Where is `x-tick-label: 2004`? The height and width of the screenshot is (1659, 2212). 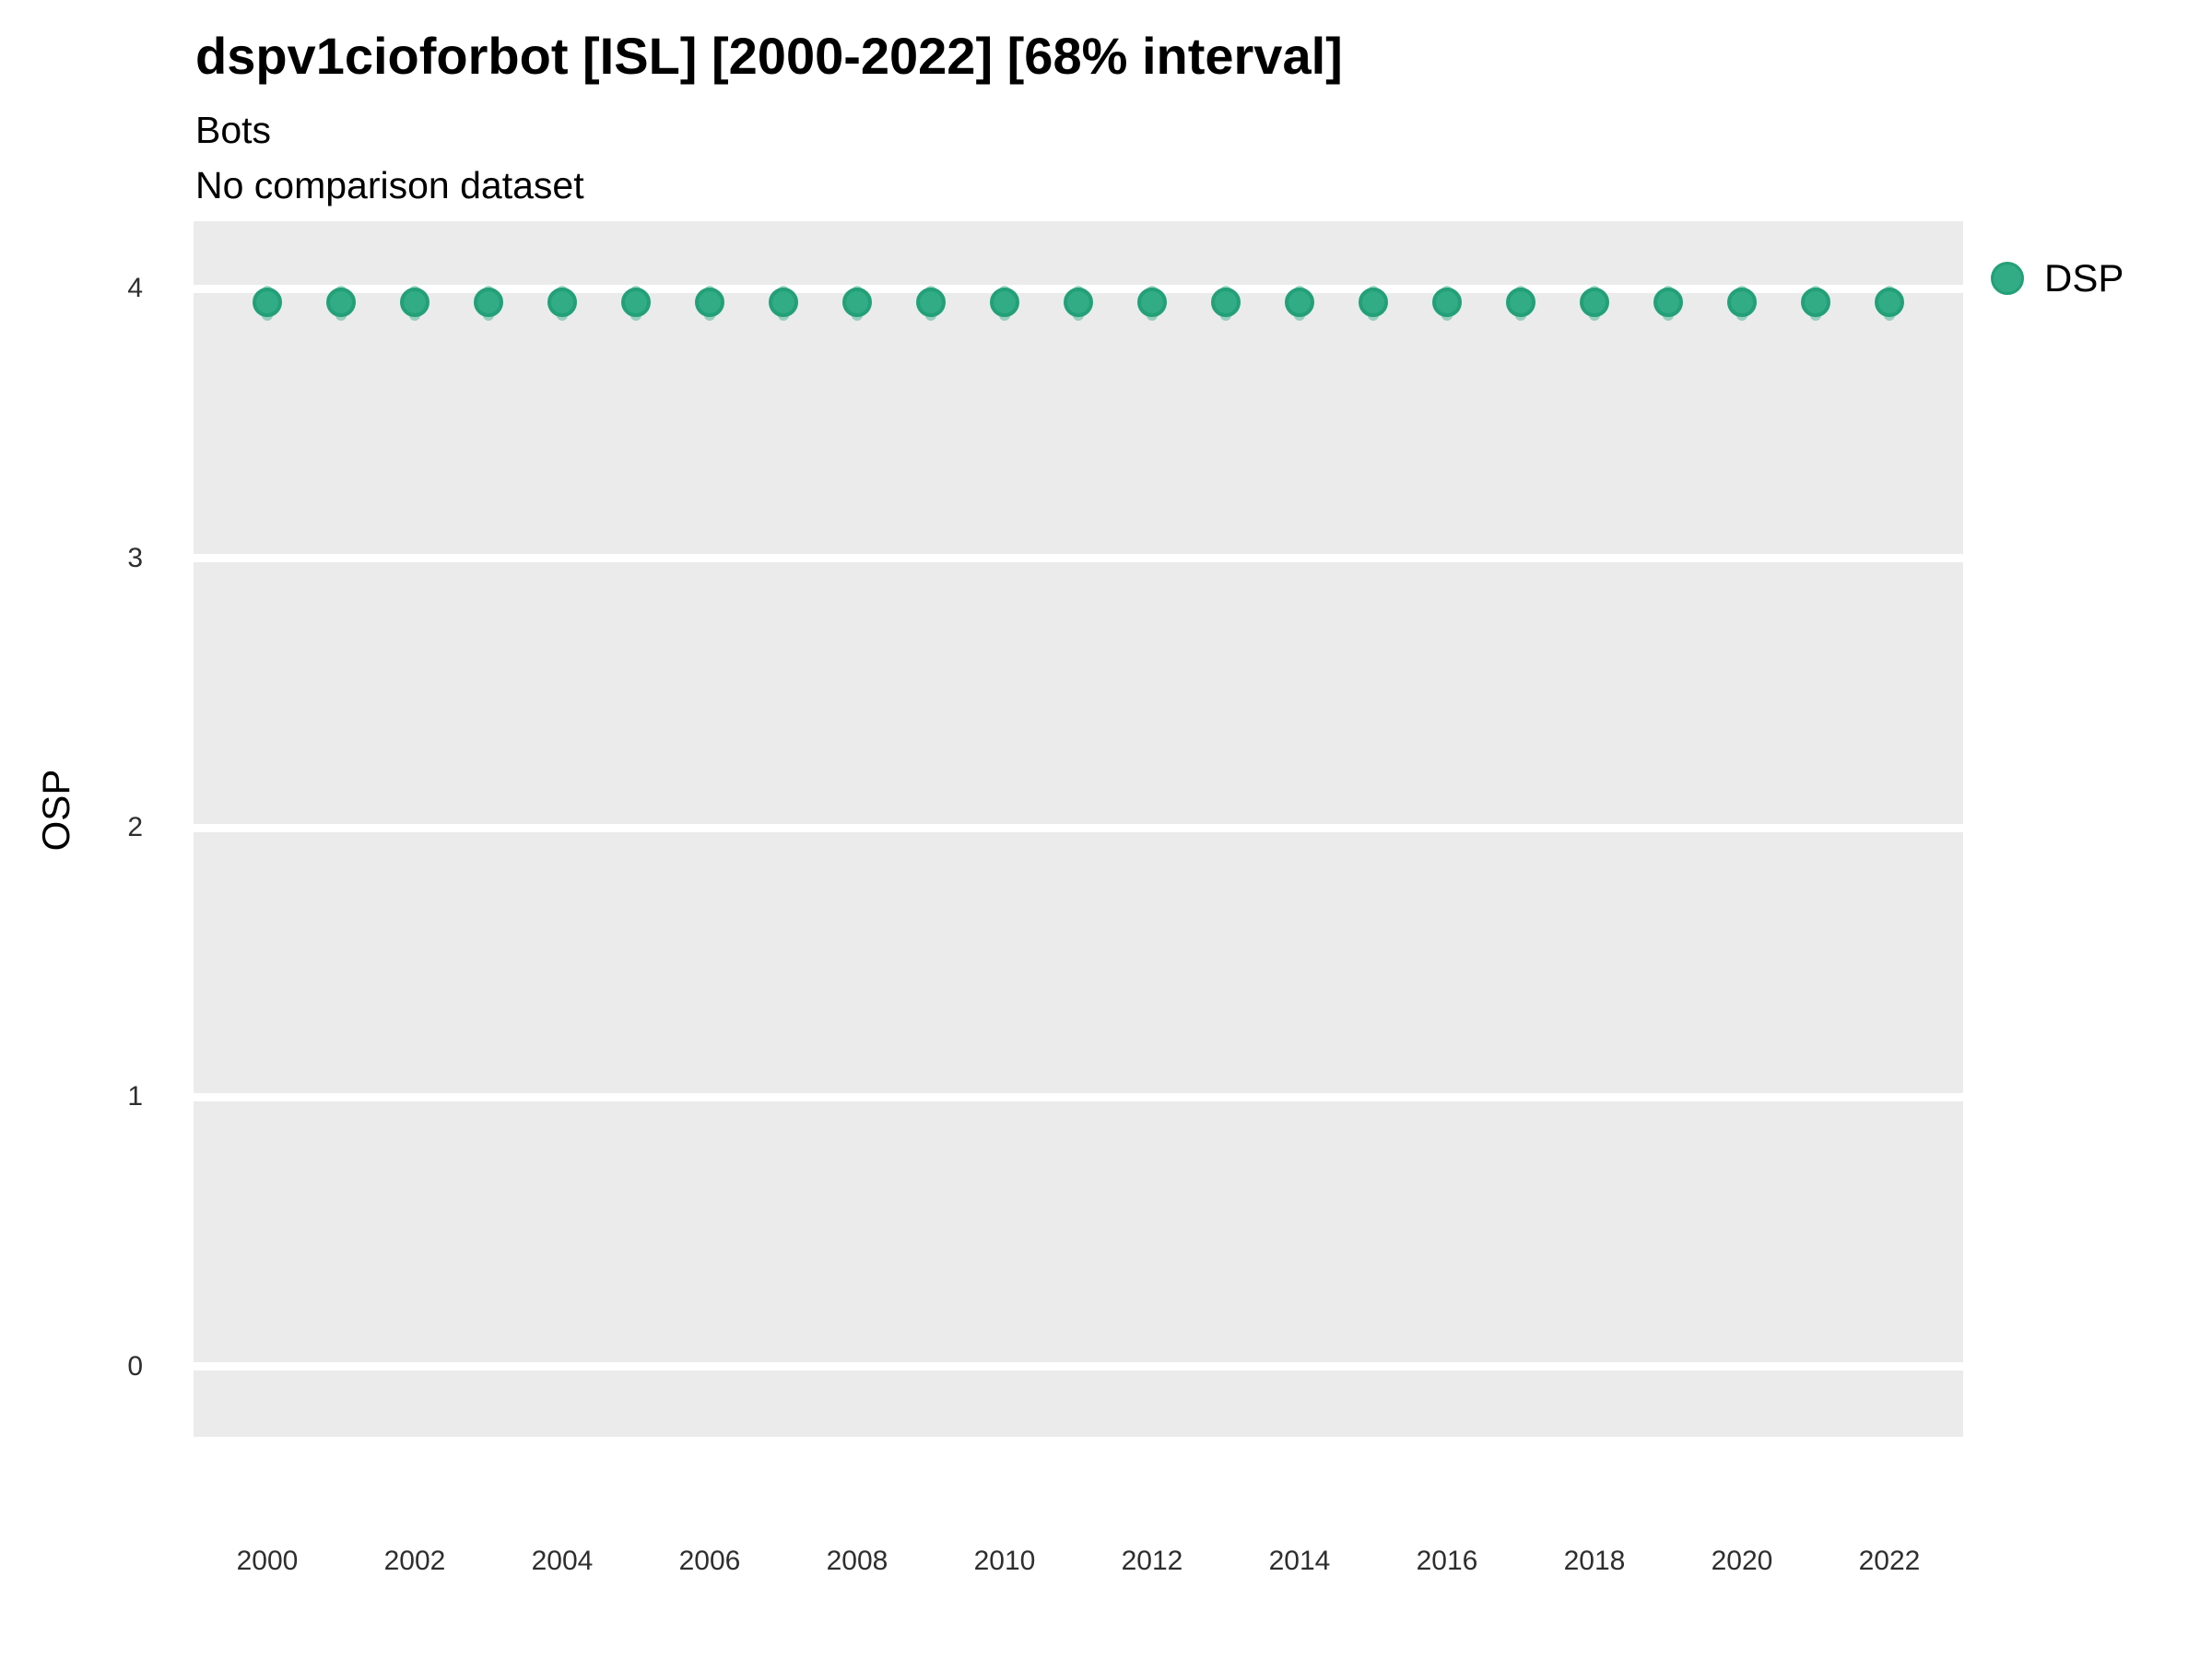
x-tick-label: 2004 is located at coordinates (562, 1561).